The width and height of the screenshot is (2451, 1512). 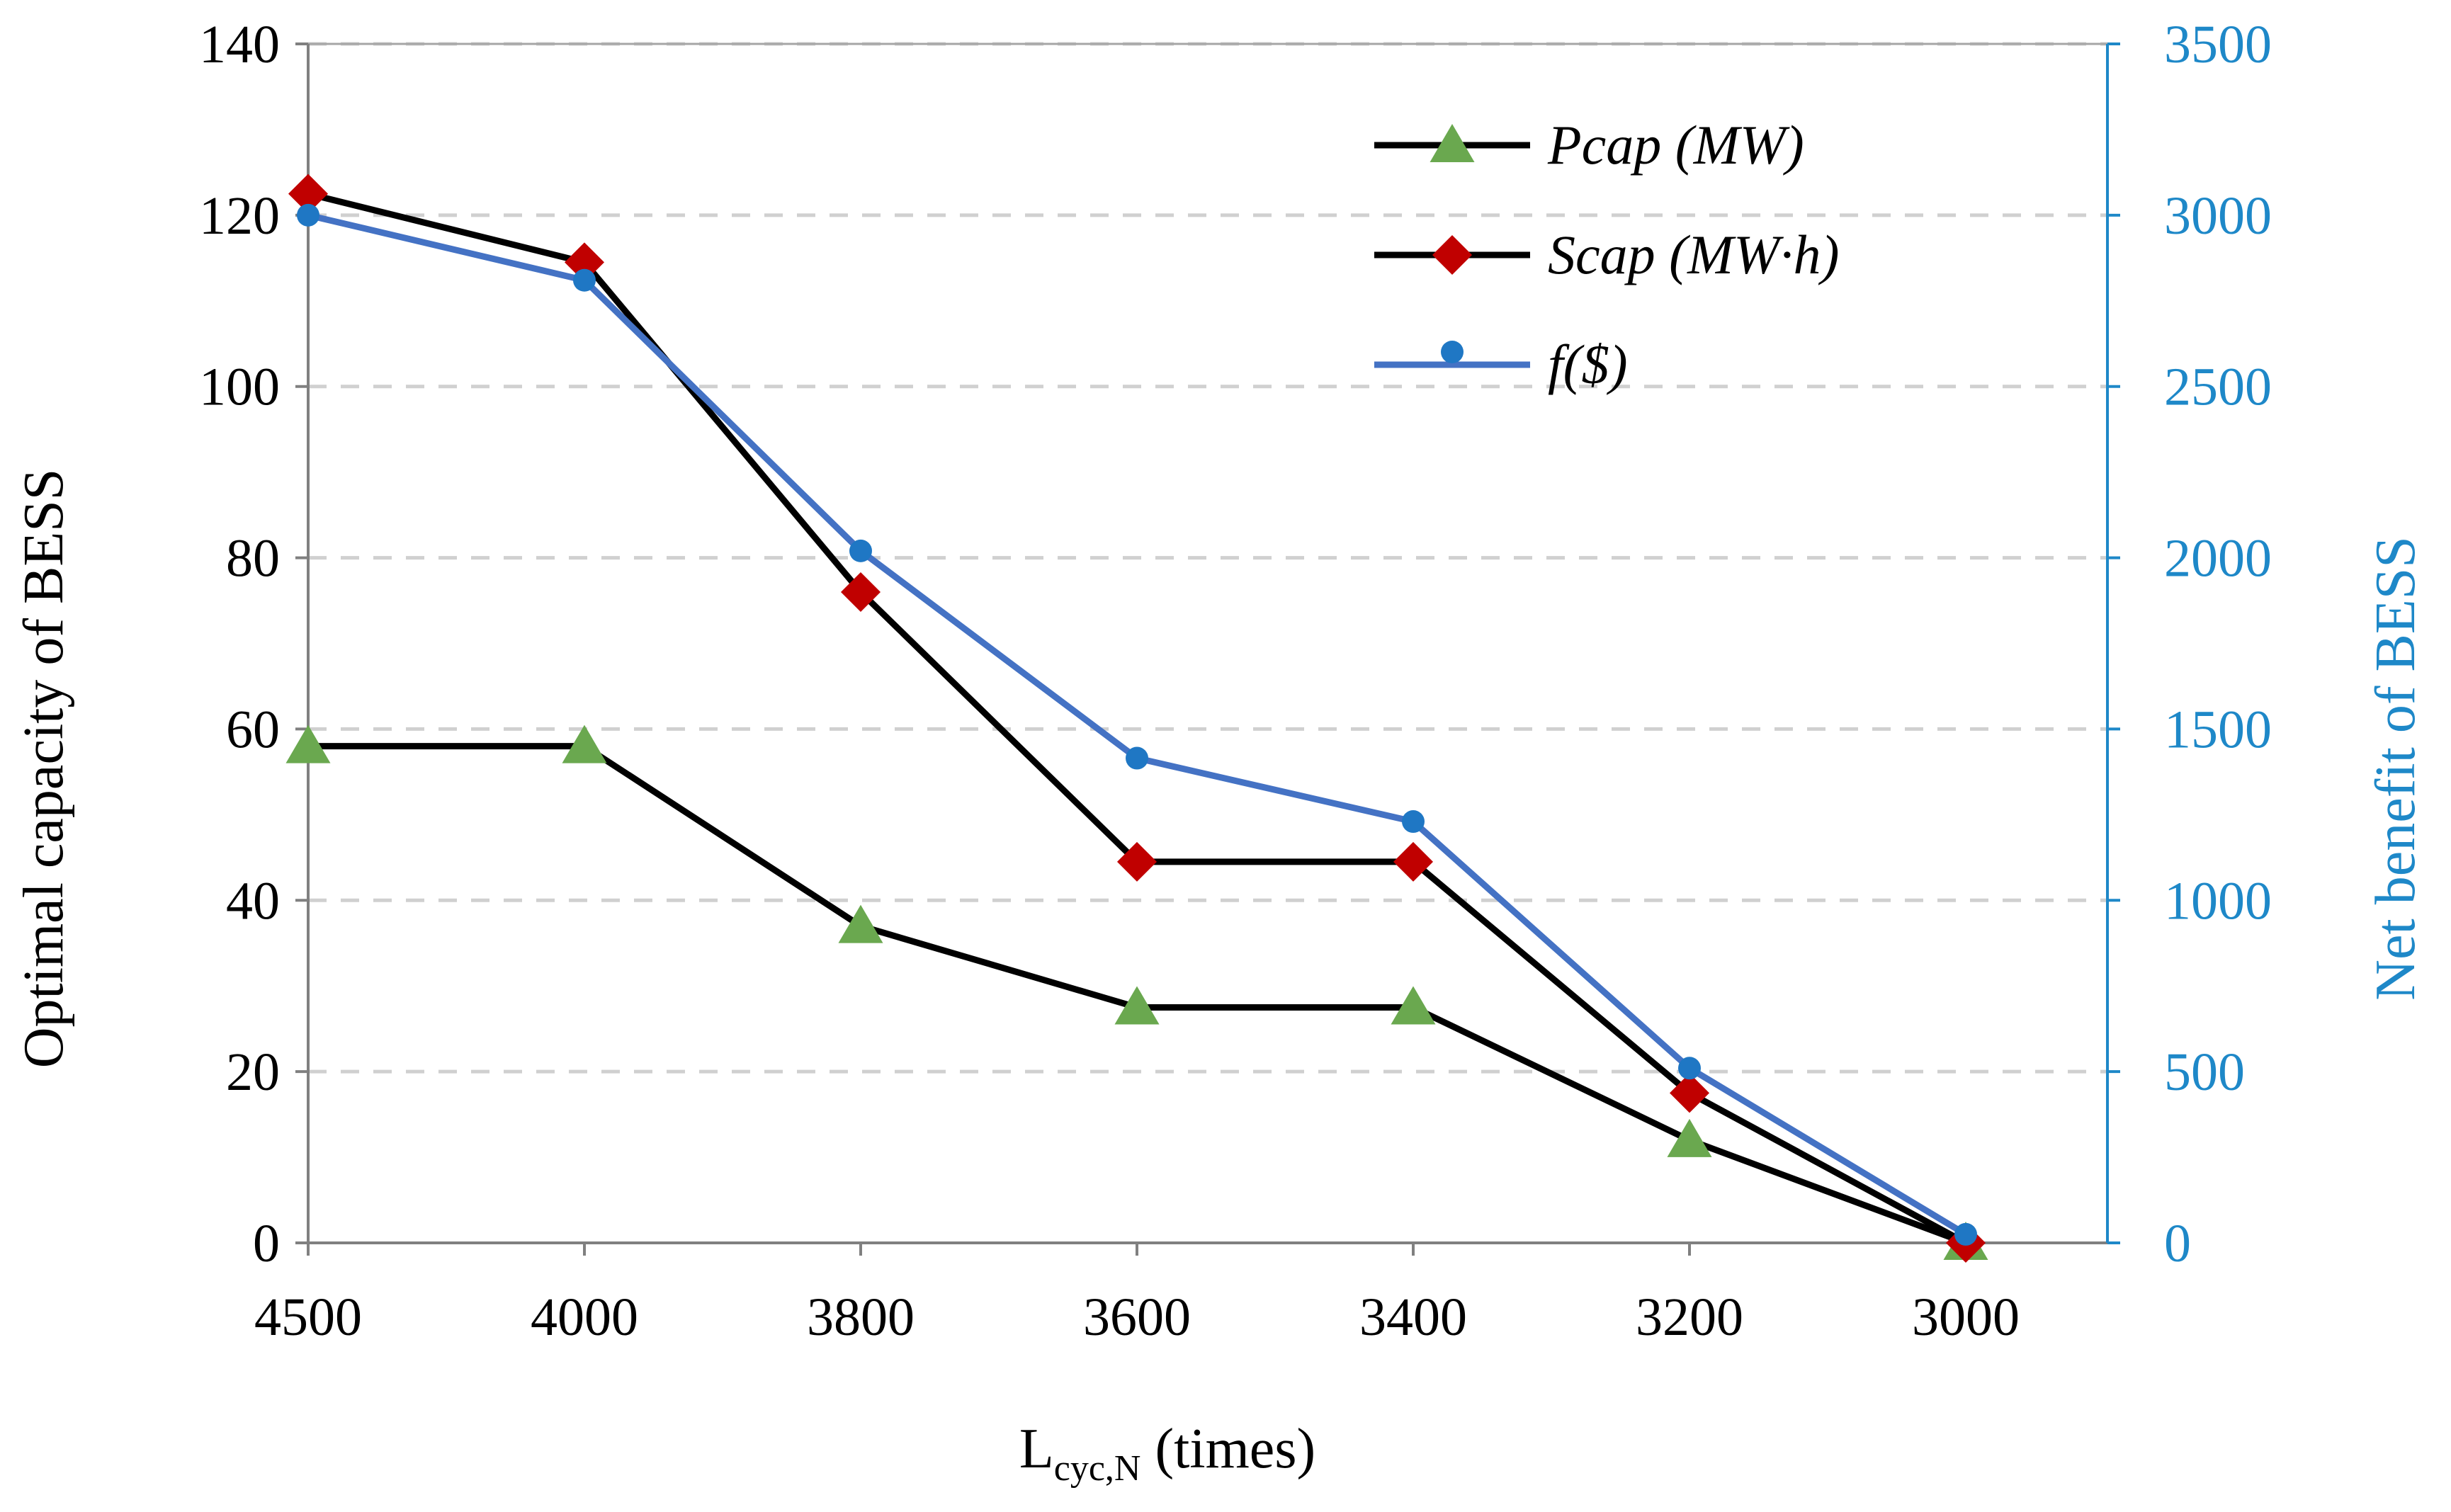 I want to click on left-tick-label-60: 60, so click(x=253, y=729).